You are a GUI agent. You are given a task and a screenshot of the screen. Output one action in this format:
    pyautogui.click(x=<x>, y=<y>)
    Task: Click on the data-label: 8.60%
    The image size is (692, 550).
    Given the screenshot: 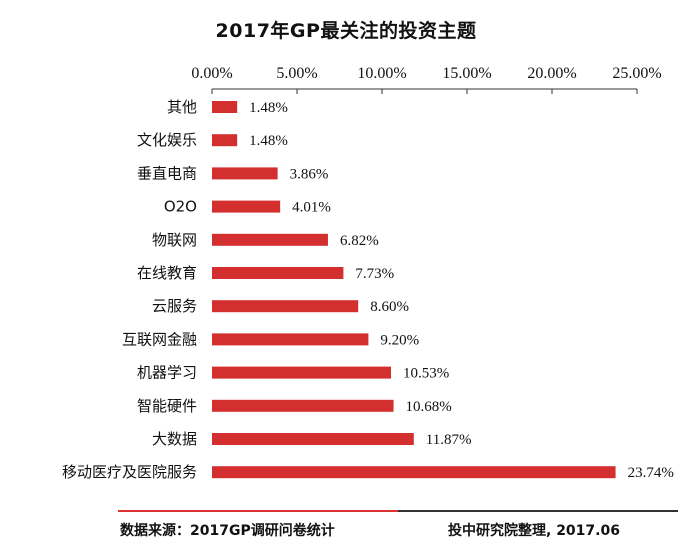 What is the action you would take?
    pyautogui.click(x=389, y=307)
    